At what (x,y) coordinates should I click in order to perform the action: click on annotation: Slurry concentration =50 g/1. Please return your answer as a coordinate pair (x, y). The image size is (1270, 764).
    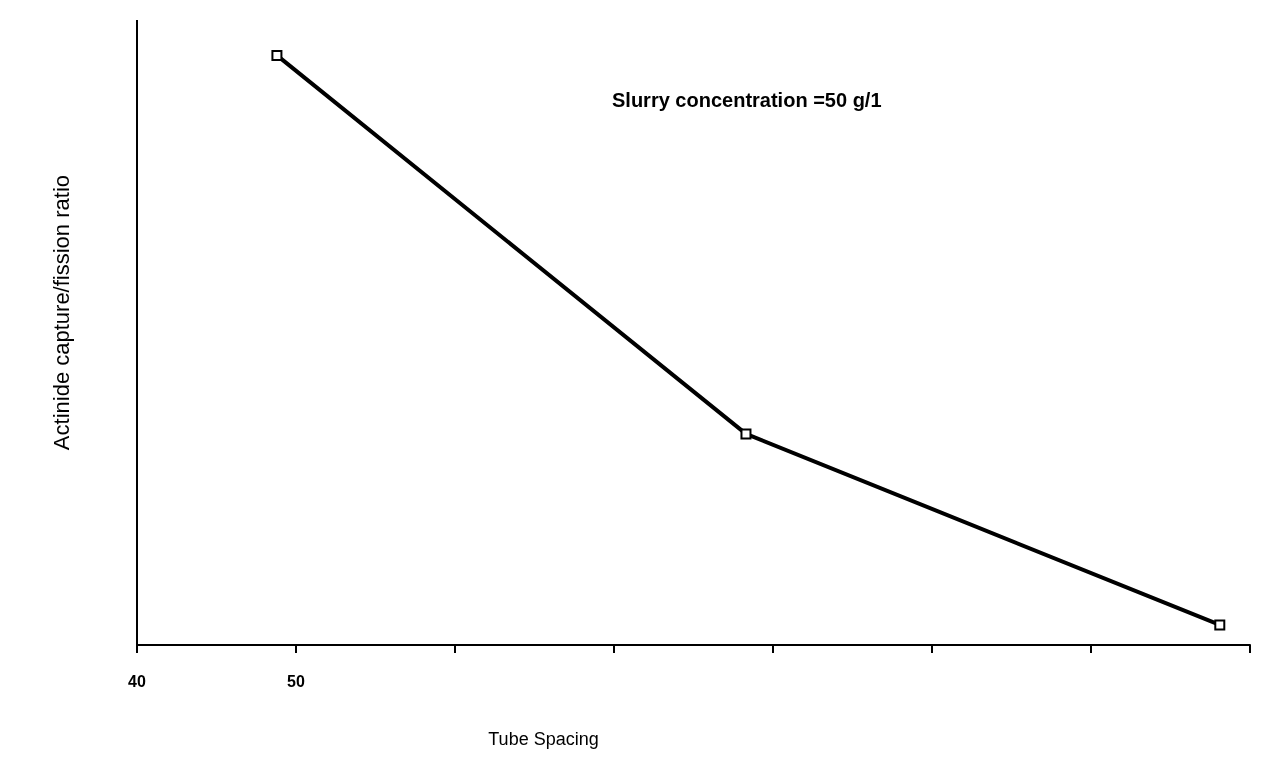
    Looking at the image, I should click on (747, 100).